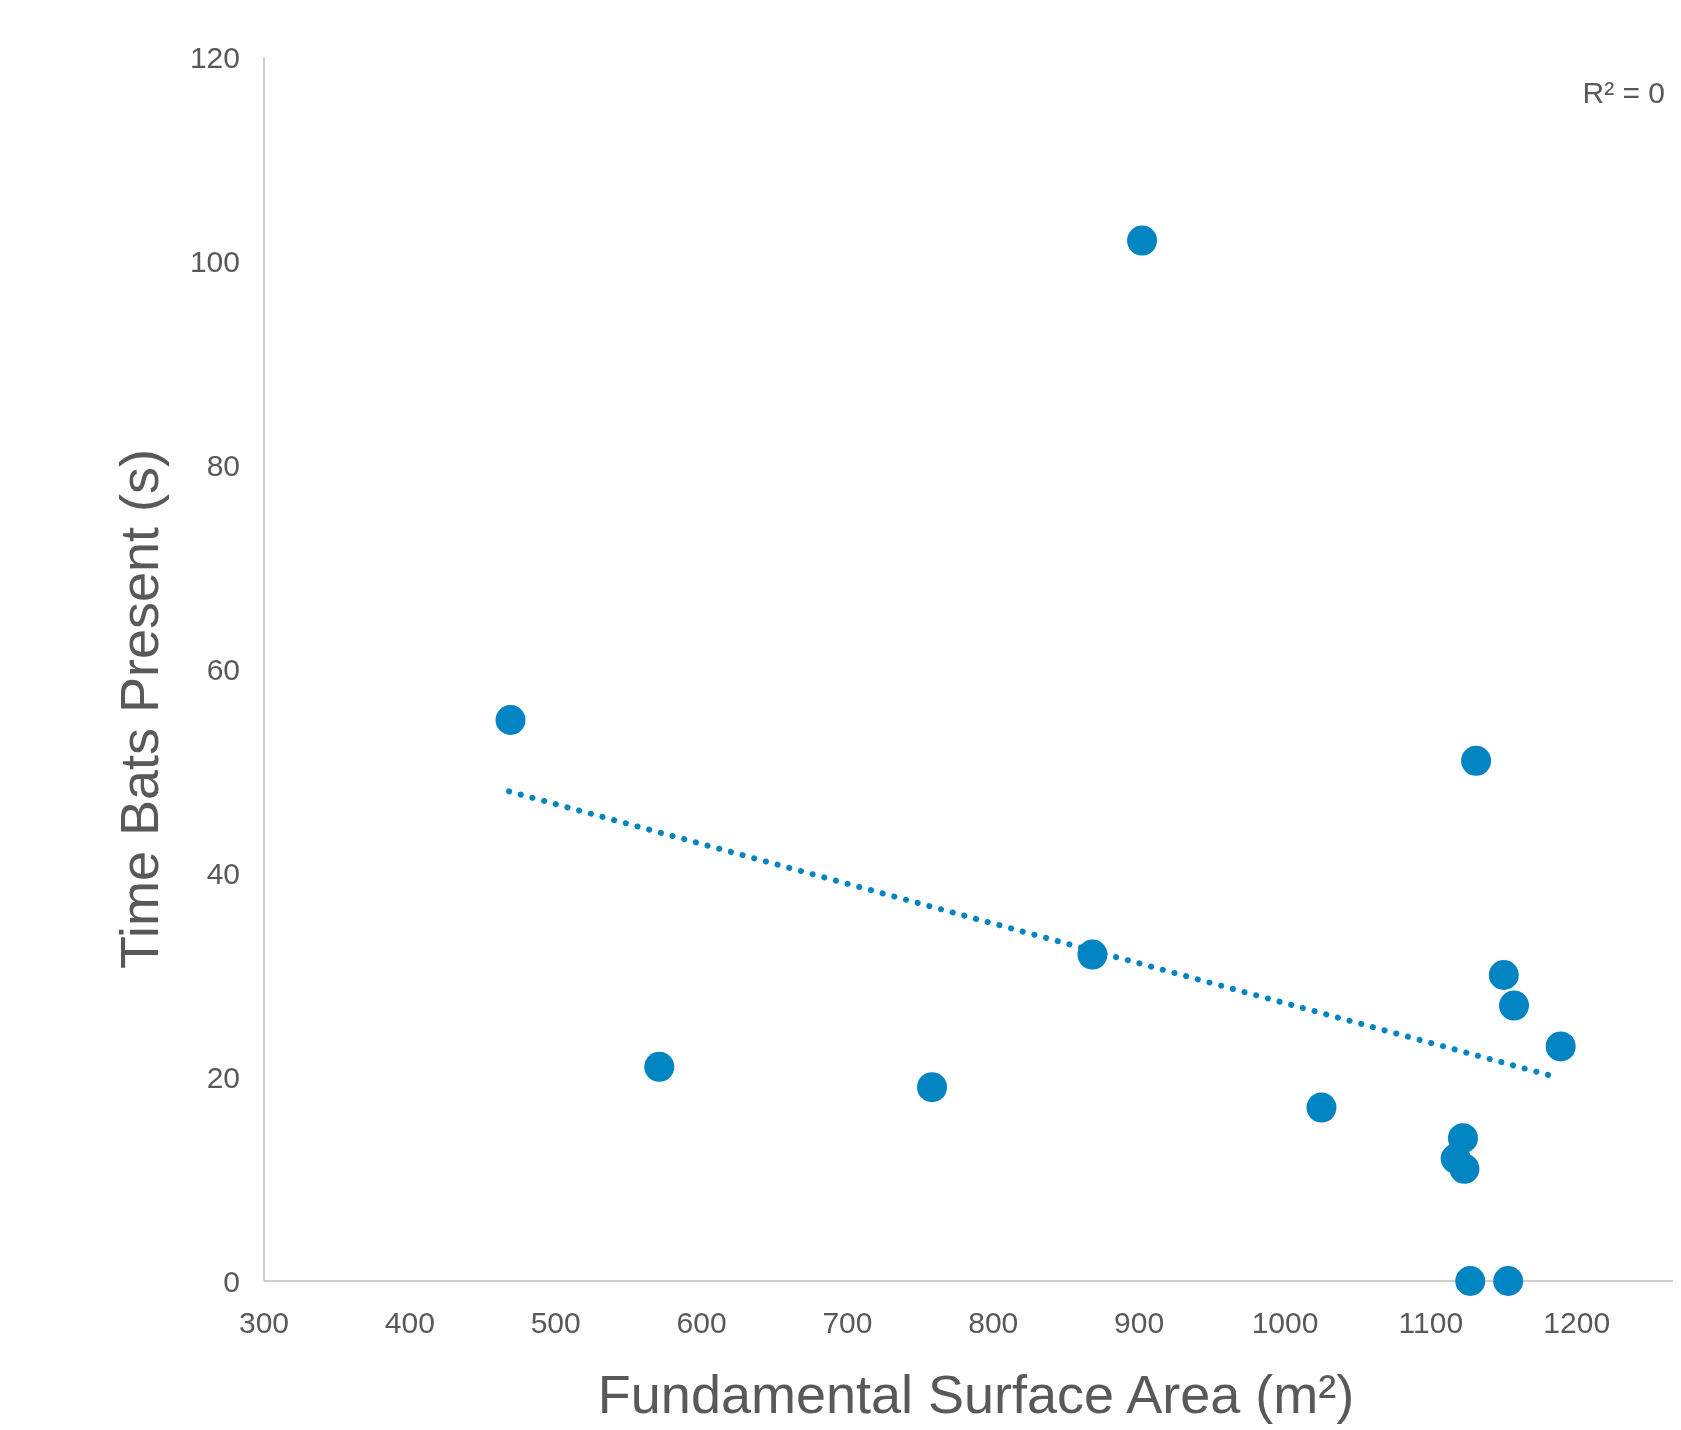 This screenshot has width=1681, height=1430. I want to click on annotation: R² = 0, so click(1623, 92).